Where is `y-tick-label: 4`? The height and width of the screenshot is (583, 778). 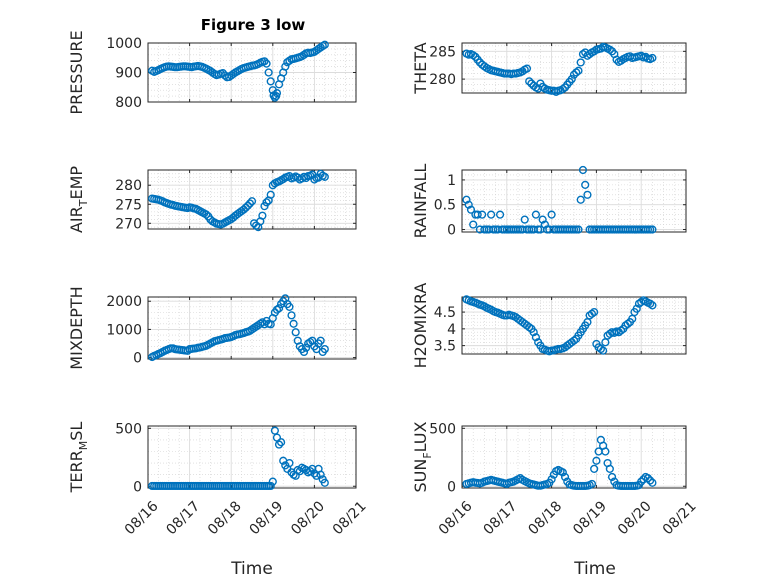 y-tick-label: 4 is located at coordinates (451, 330).